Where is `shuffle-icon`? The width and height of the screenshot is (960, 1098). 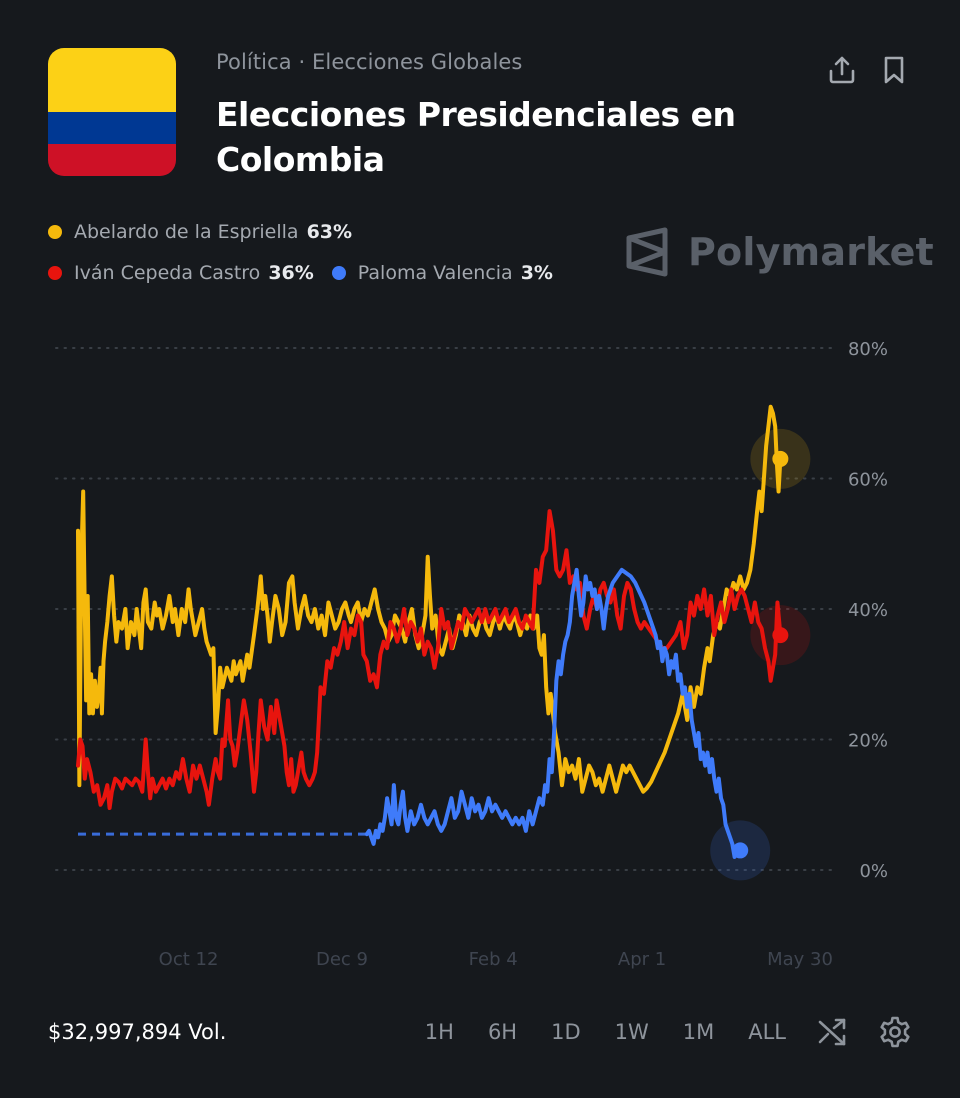
shuffle-icon is located at coordinates (832, 1032).